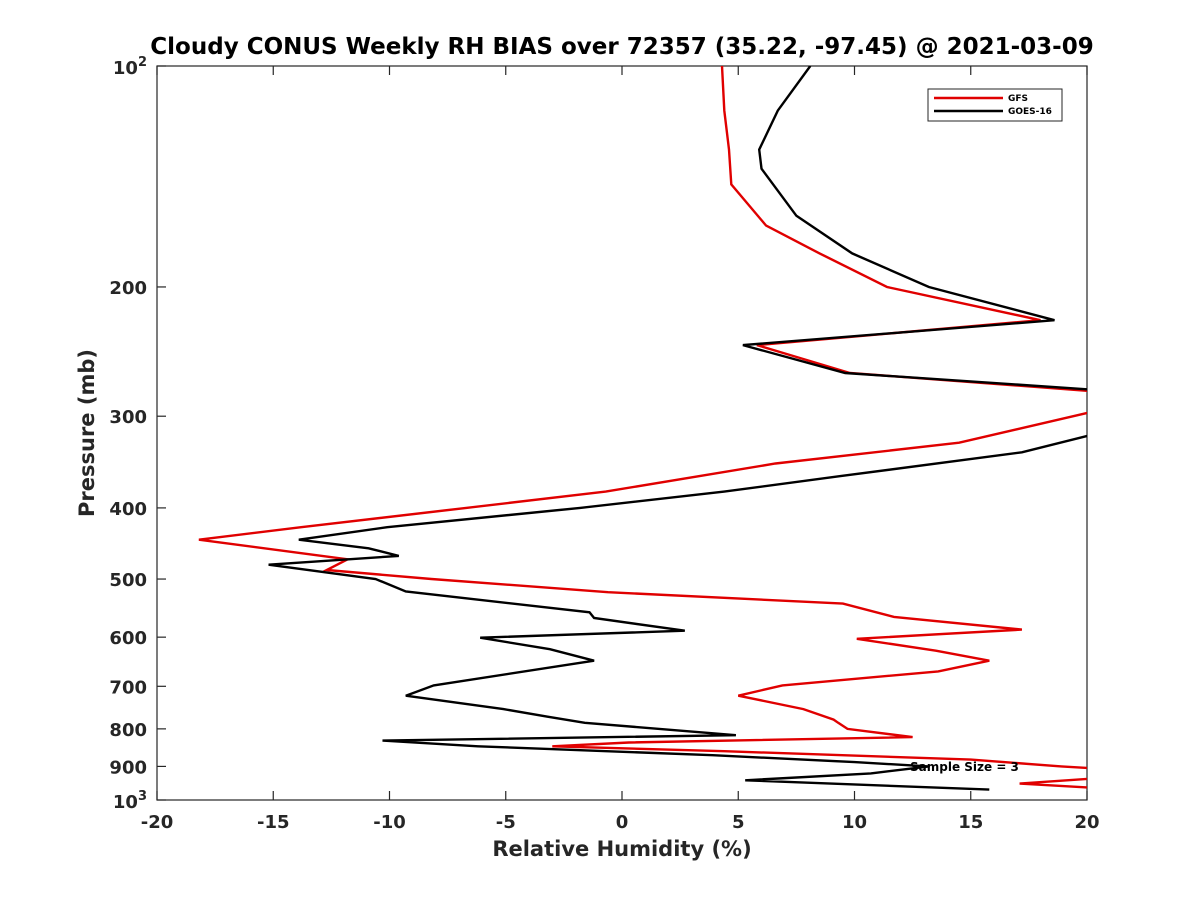 The image size is (1200, 900). I want to click on sample-size-annotation: Sample Size = 3, so click(964, 767).